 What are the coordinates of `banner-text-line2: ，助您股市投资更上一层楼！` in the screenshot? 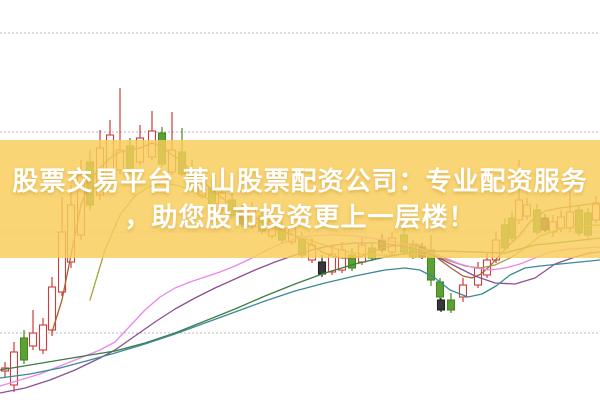 It's located at (300, 217).